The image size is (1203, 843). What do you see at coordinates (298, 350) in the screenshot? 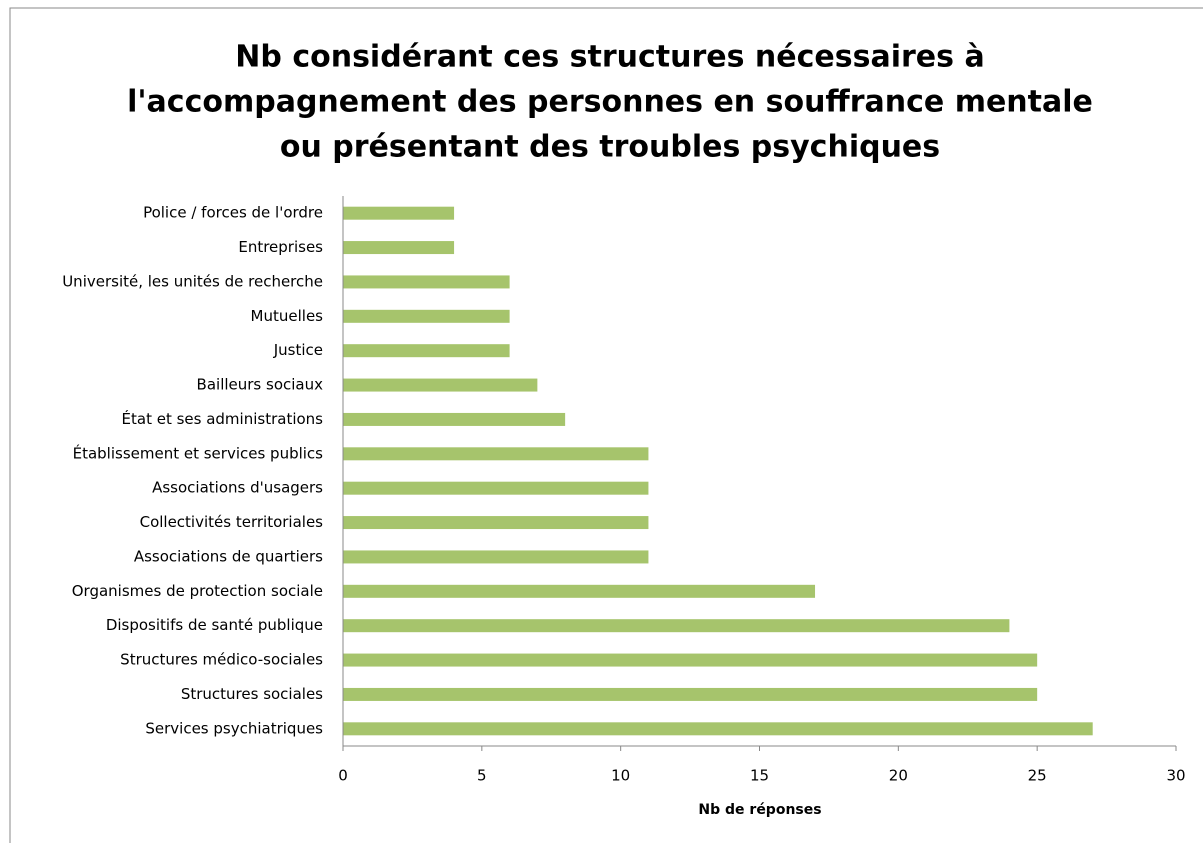
I see `y-tick-label: Justice` at bounding box center [298, 350].